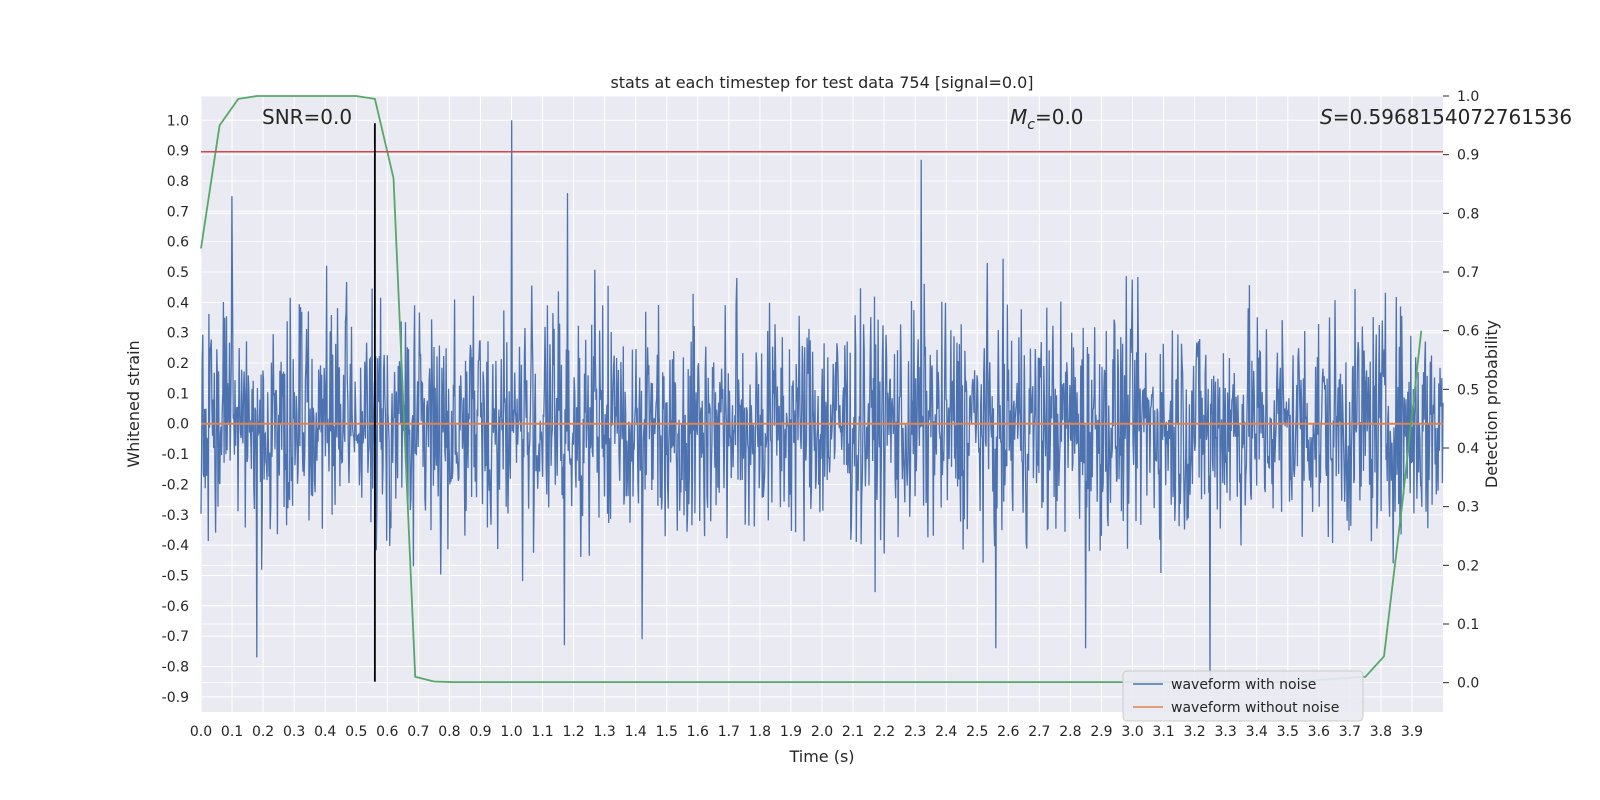 This screenshot has height=800, width=1600. I want to click on s-symbol: S, so click(1326, 117).